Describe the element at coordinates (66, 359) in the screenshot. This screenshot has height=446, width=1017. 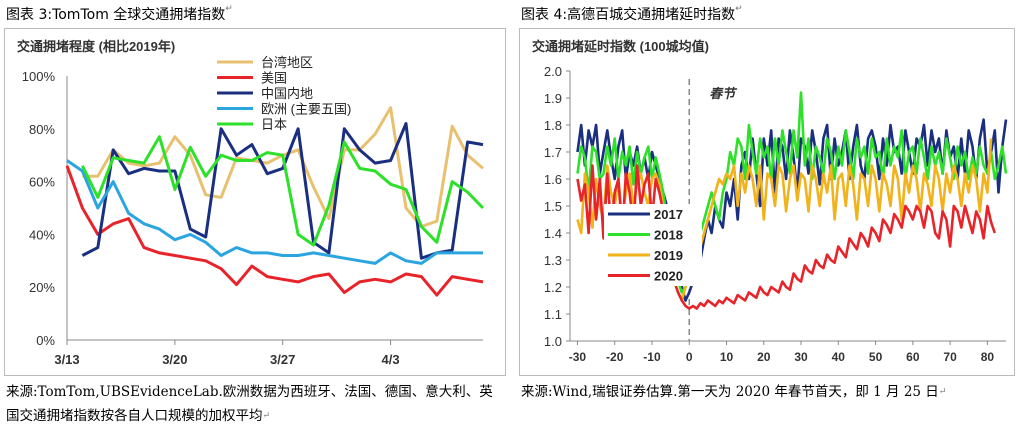
I see `x-tick-label: 3/13` at that location.